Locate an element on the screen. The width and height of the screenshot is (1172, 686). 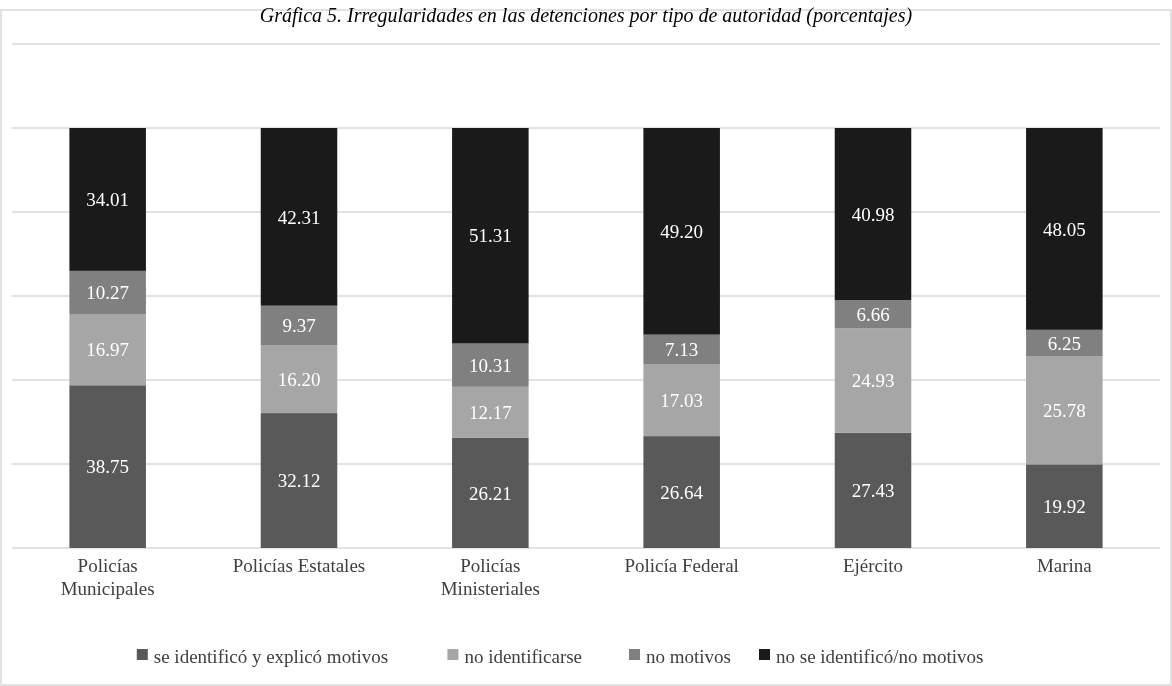
data-label: 32.12 is located at coordinates (299, 481).